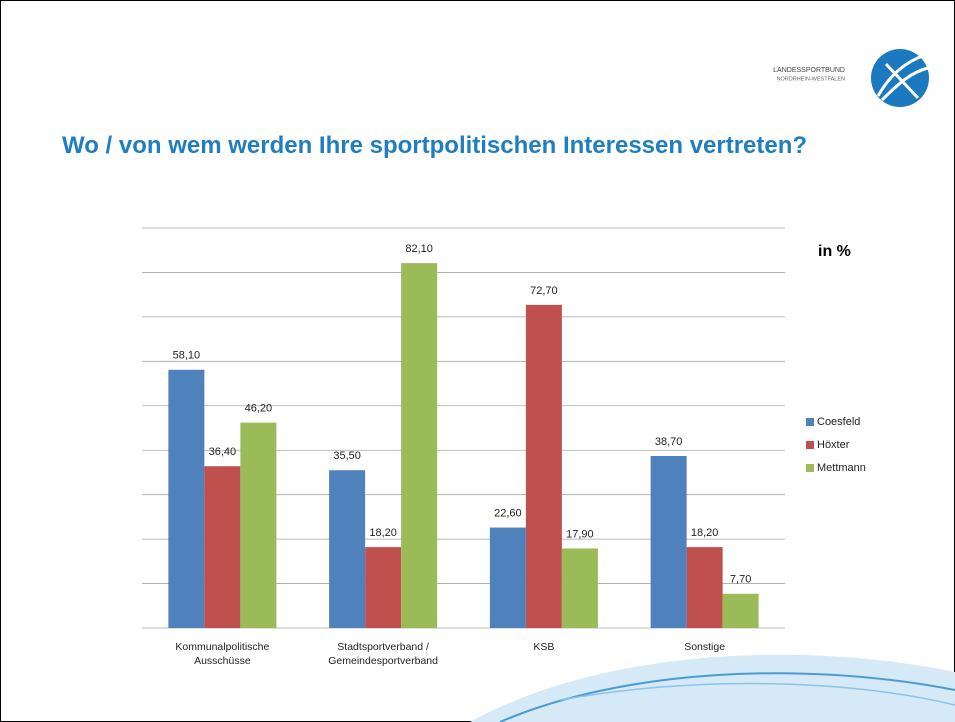 This screenshot has width=955, height=722. I want to click on data-label: 38,70, so click(669, 442).